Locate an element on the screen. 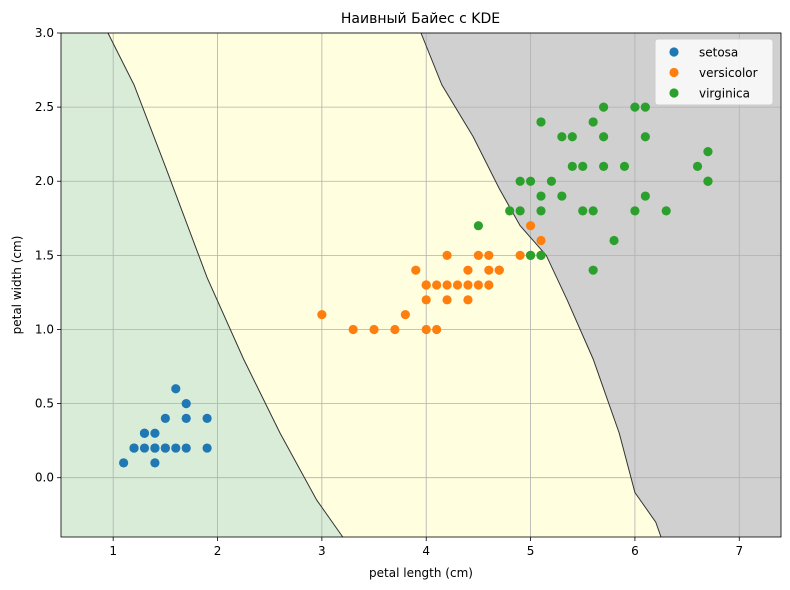  legend-label-versicolor: versicolor is located at coordinates (728, 73).